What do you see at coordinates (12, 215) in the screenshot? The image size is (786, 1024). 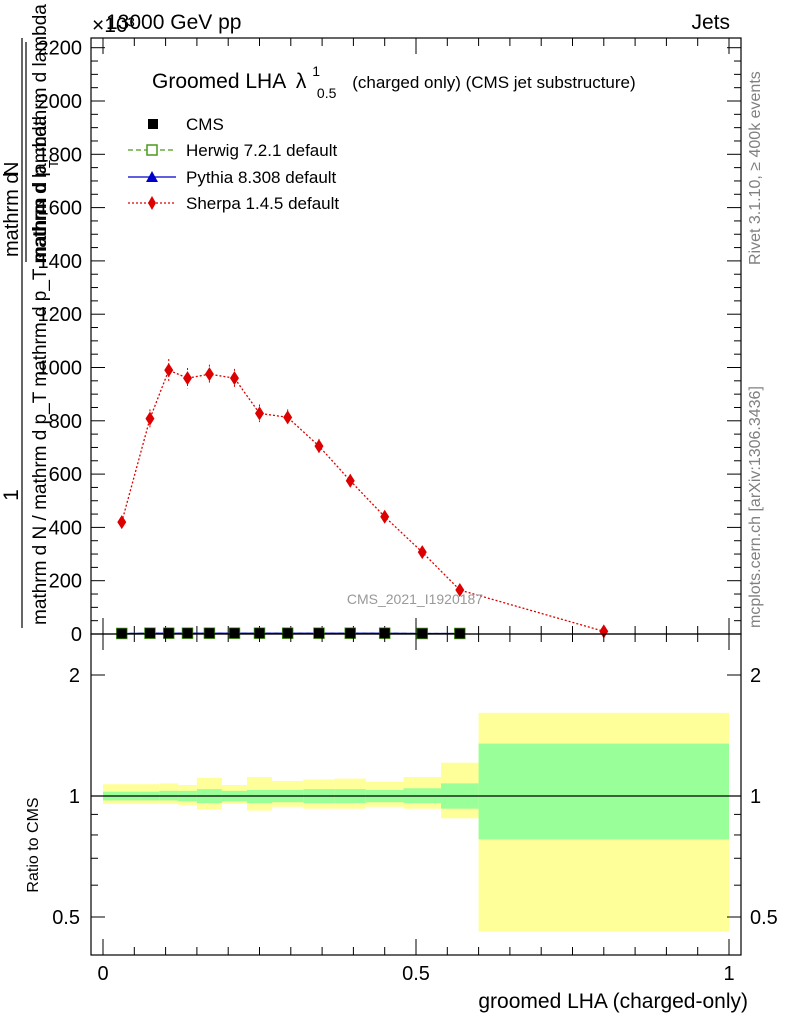 I see `ylabel-top-d: mathrm d` at bounding box center [12, 215].